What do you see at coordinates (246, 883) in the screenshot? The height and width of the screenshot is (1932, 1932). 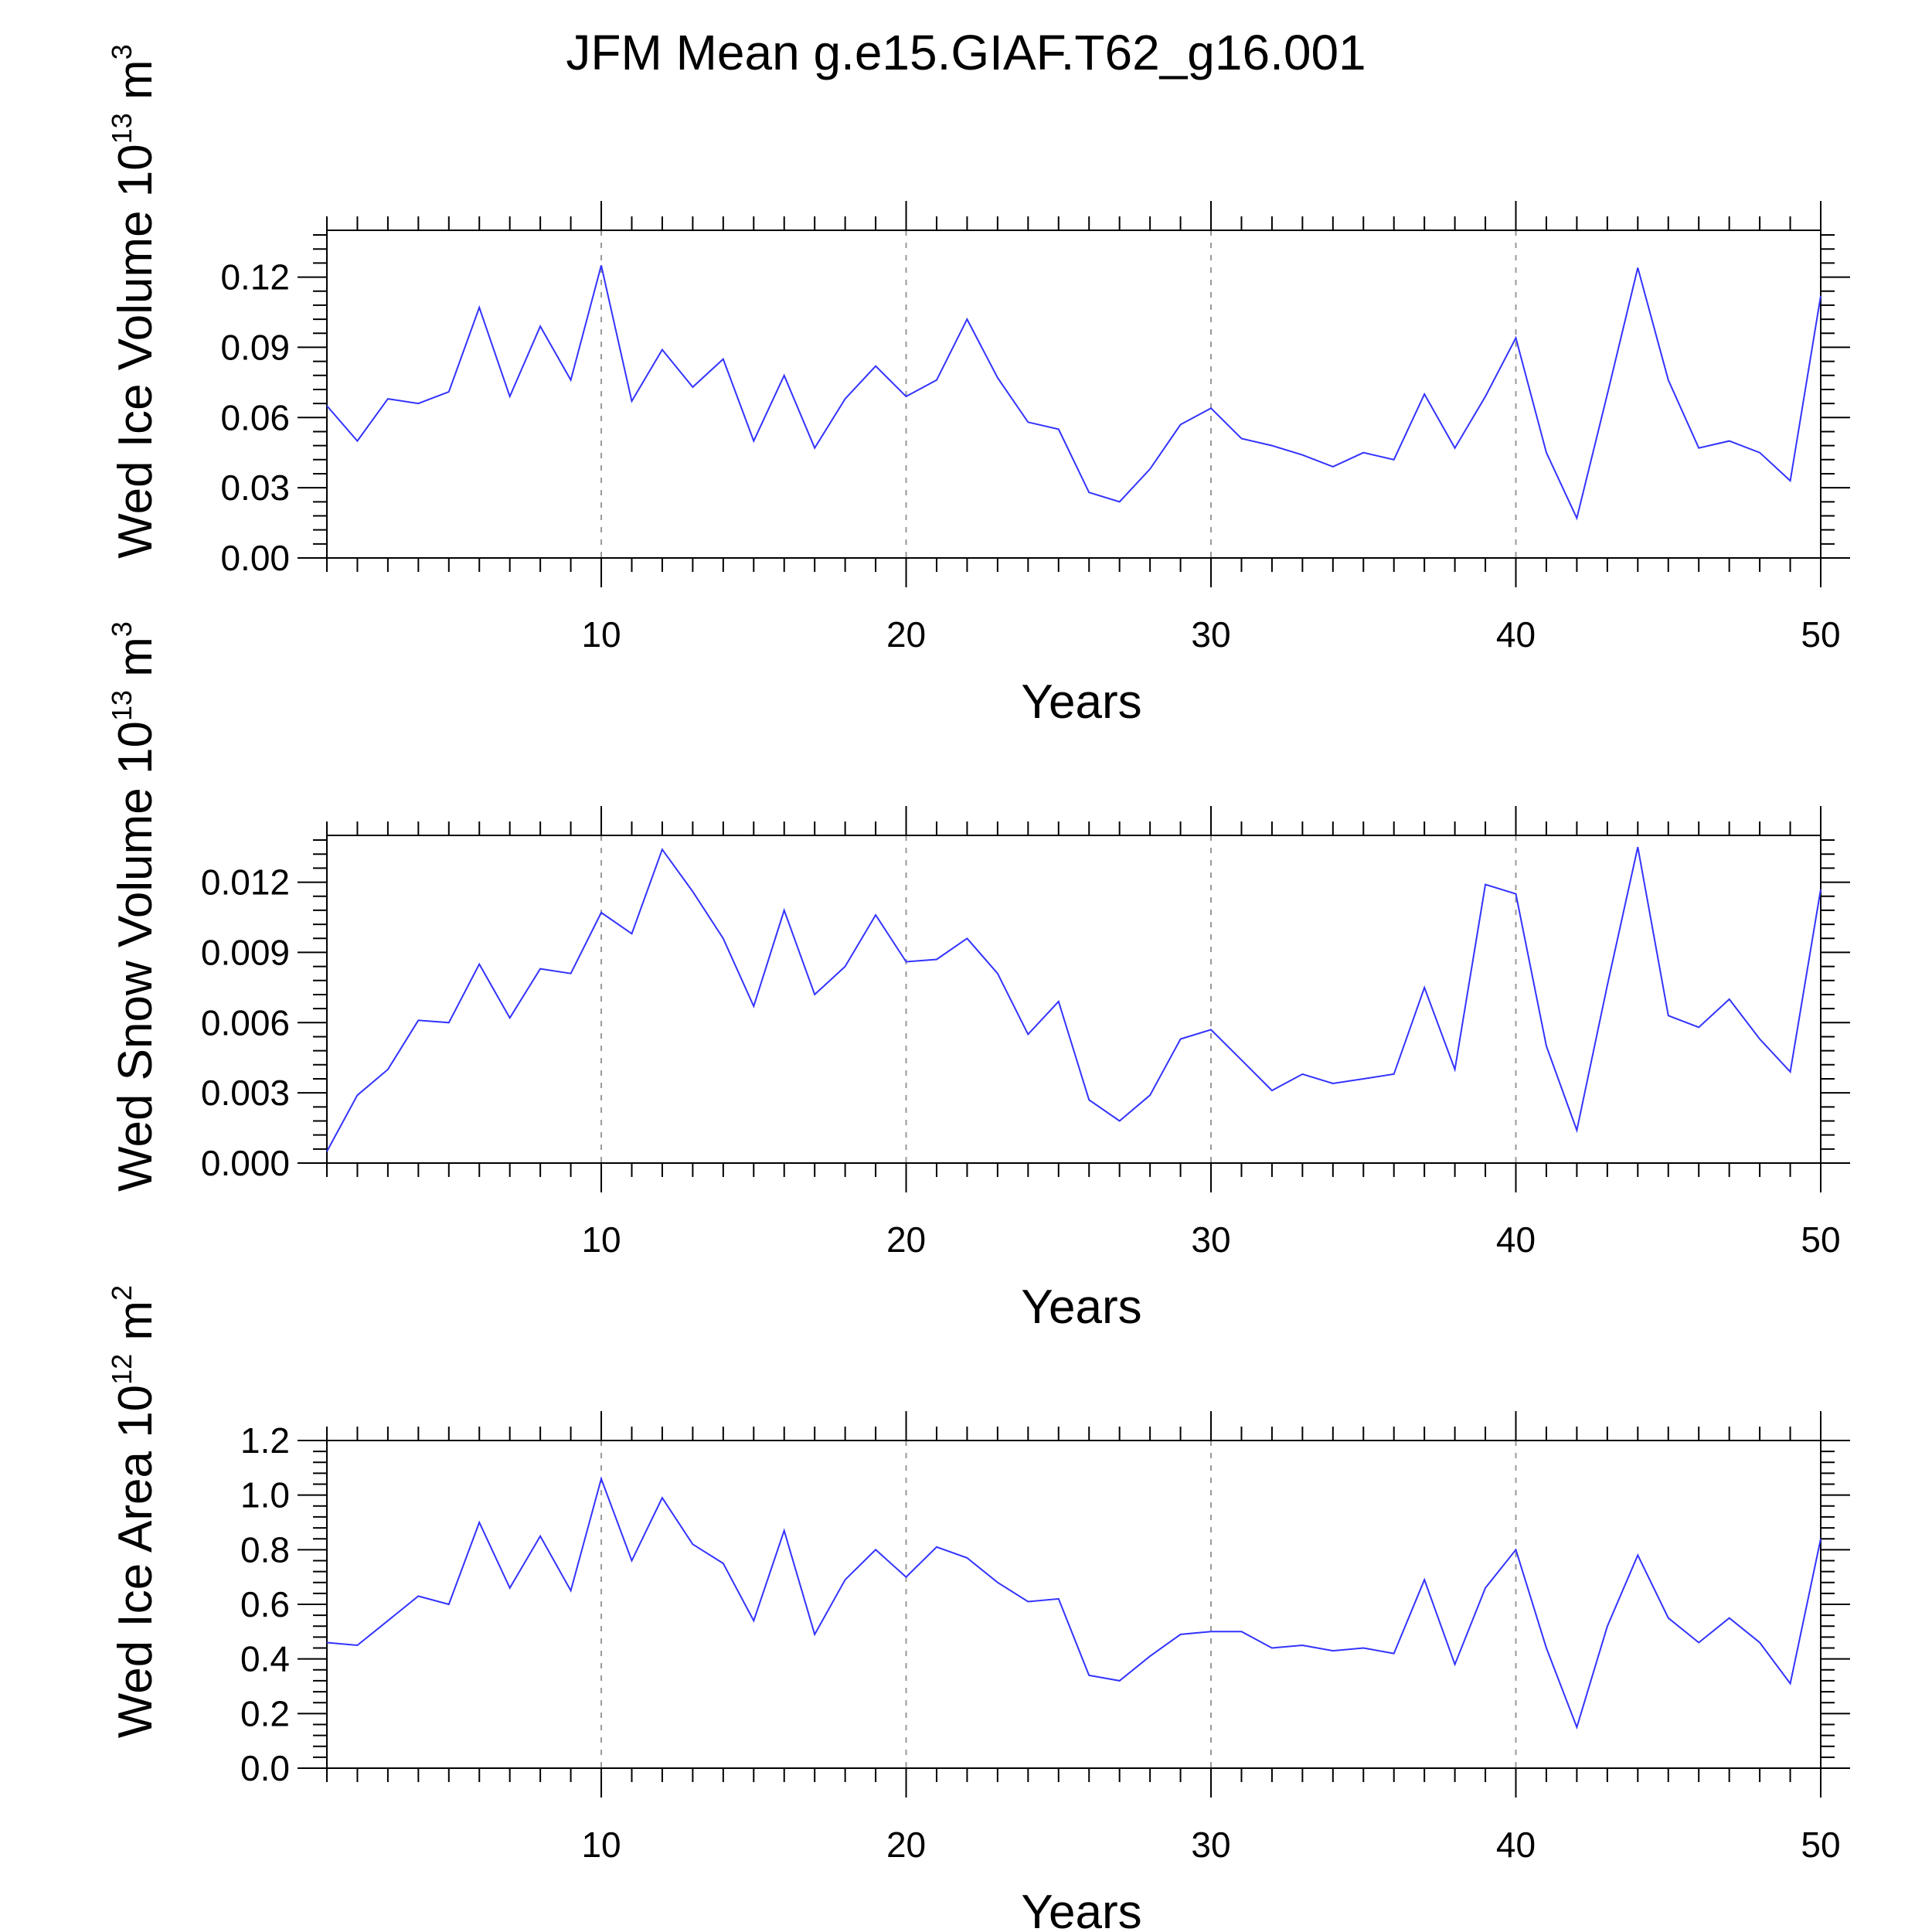 I see `y-tick-label: 0.012` at bounding box center [246, 883].